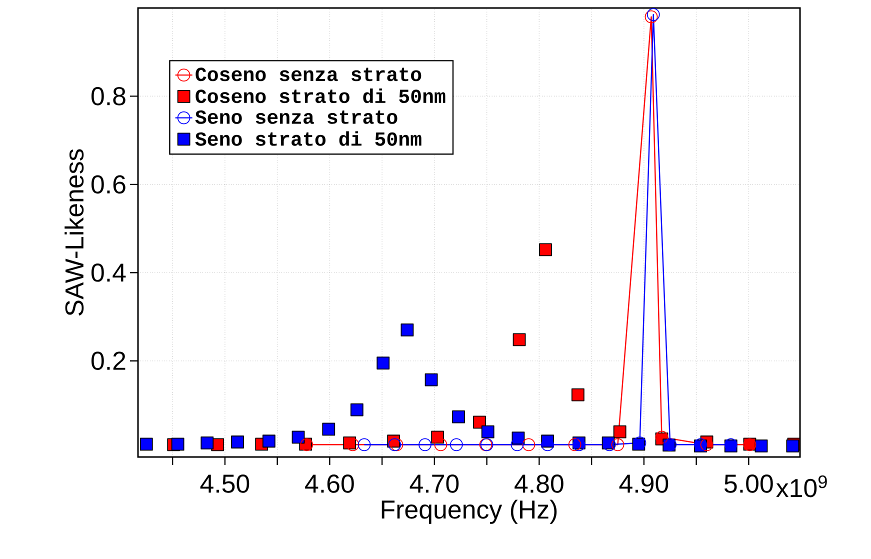 The image size is (871, 559). What do you see at coordinates (108, 96) in the screenshot?
I see `y-tick-label: 0.8` at bounding box center [108, 96].